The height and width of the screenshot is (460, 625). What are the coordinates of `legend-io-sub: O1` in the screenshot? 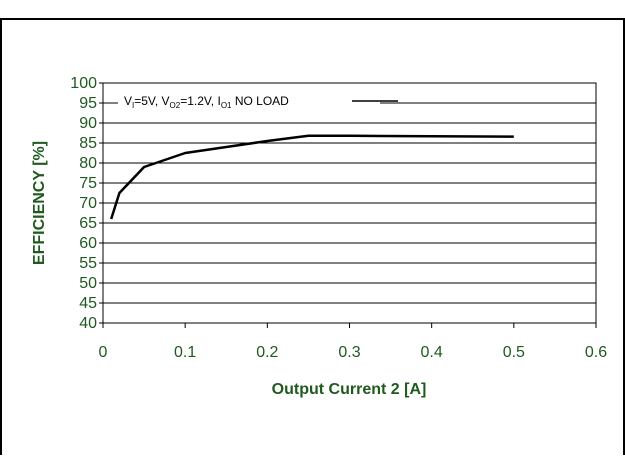 It's located at (226, 105).